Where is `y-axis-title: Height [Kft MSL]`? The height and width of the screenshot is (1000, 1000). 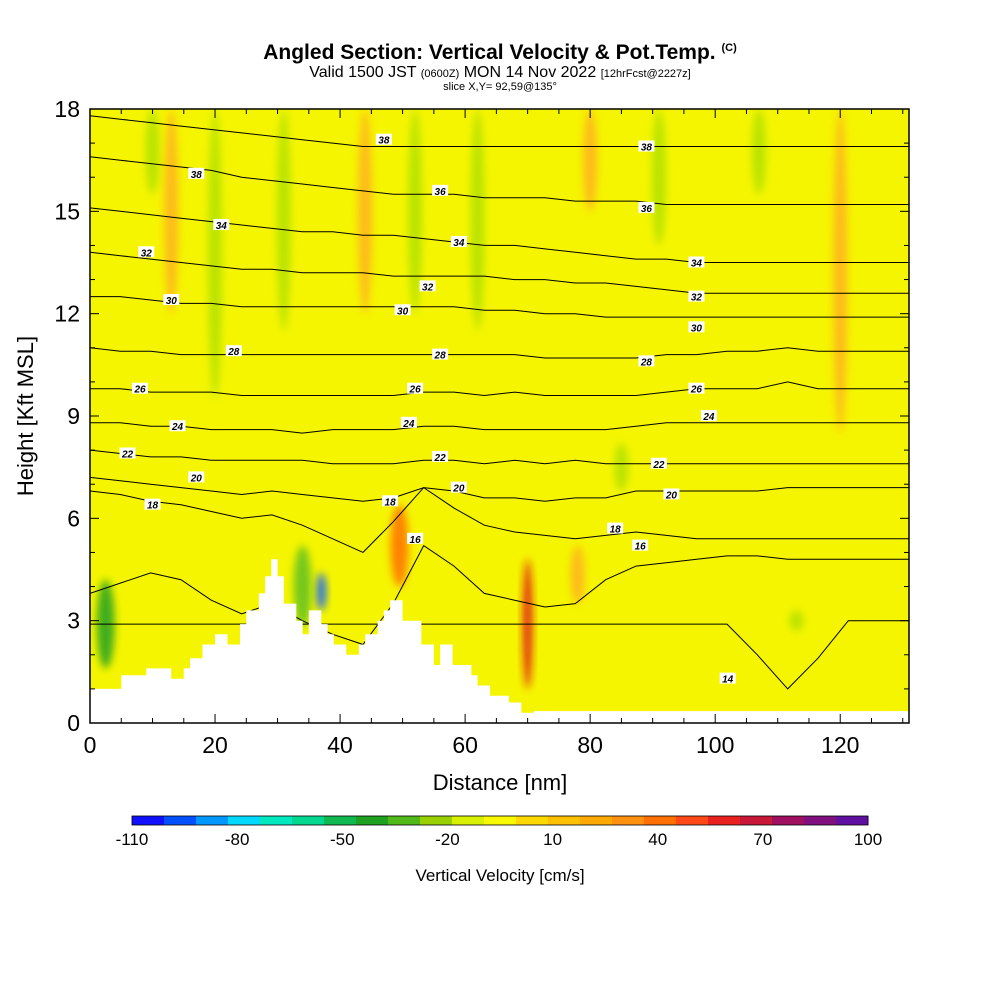 y-axis-title: Height [Kft MSL] is located at coordinates (25, 416).